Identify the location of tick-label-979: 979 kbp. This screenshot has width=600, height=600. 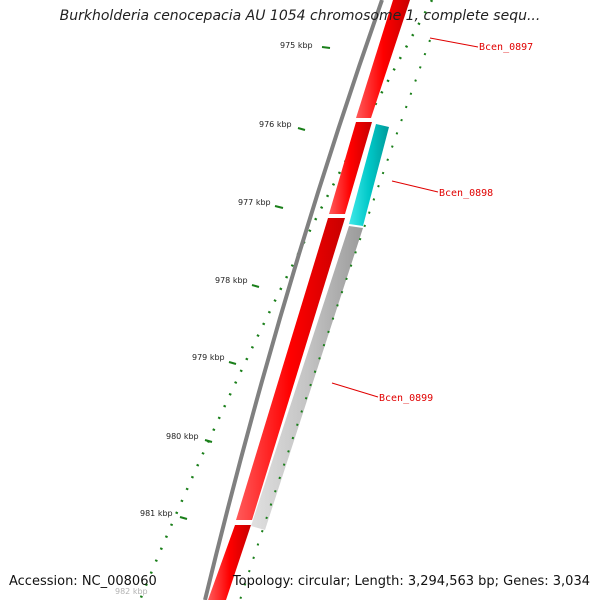
(208, 357).